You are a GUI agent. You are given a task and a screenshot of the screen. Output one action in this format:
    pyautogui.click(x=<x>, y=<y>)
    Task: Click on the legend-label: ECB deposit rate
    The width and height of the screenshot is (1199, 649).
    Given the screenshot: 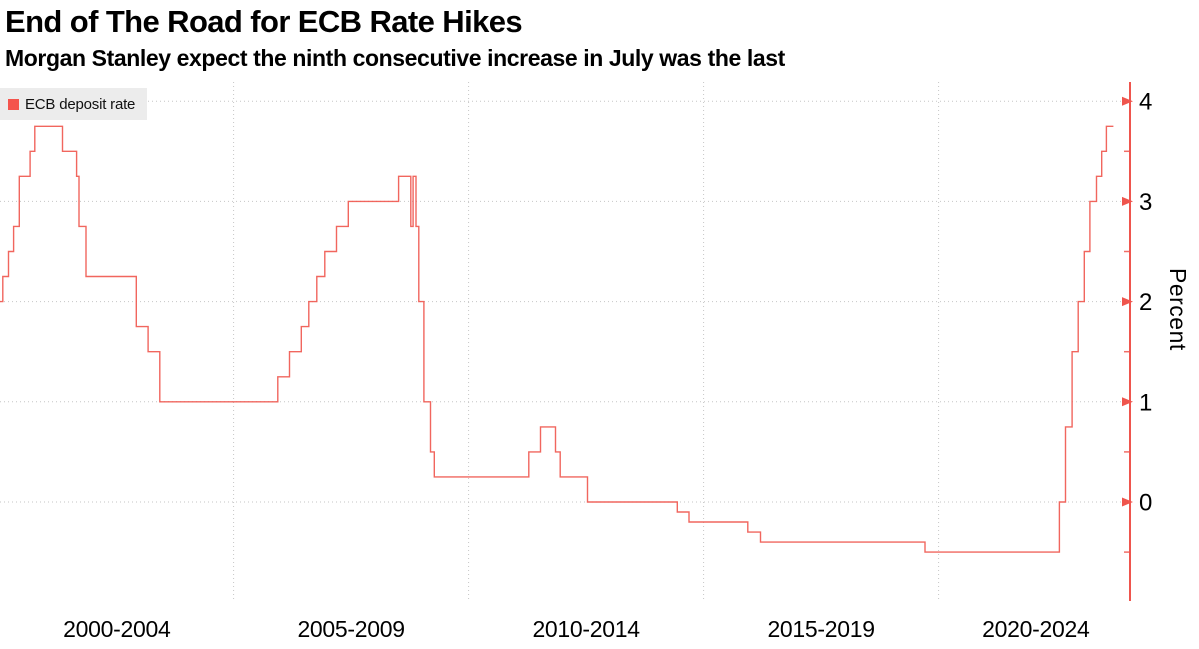 What is the action you would take?
    pyautogui.click(x=80, y=104)
    